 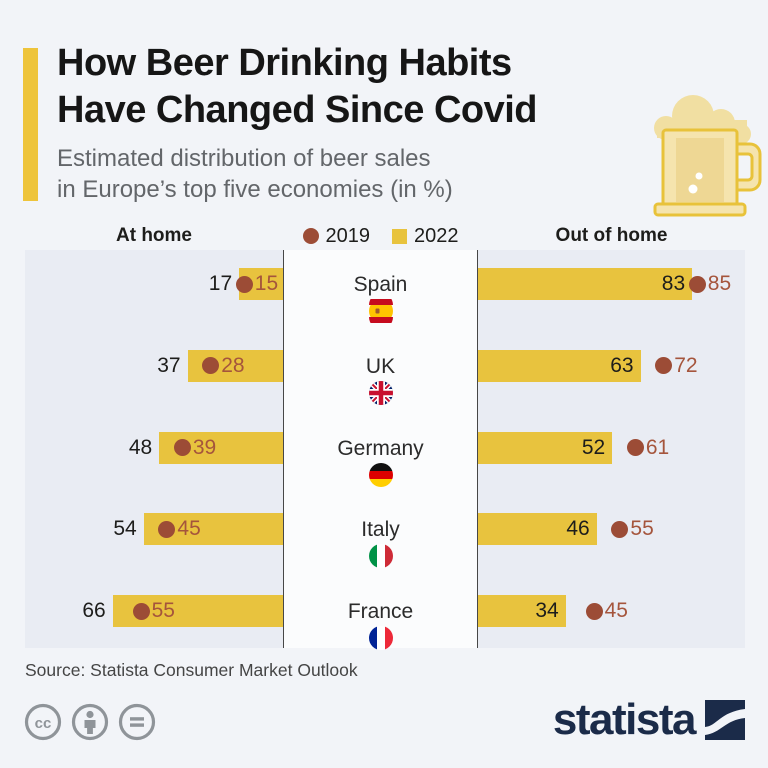 I want to click on dot-at-home-2019-Italy, so click(x=167, y=529).